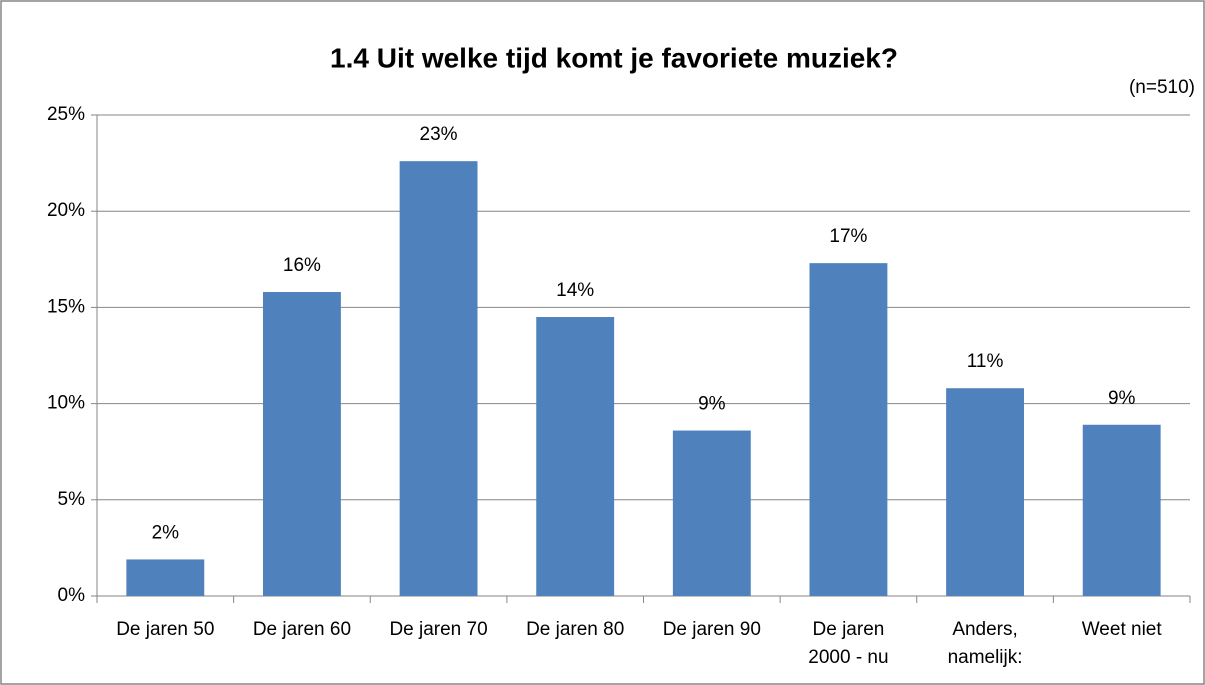  What do you see at coordinates (66, 403) in the screenshot?
I see `y-tick-label: 10%` at bounding box center [66, 403].